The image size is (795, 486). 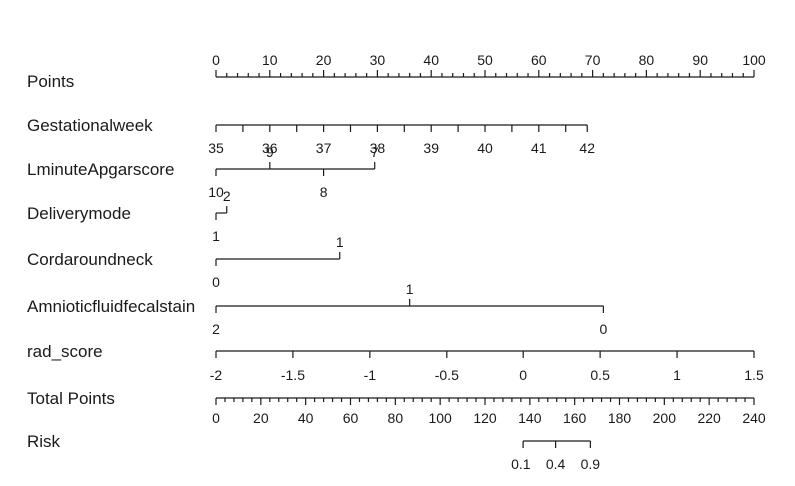 I want to click on gestationalweek-tick-label: 39, so click(x=431, y=148).